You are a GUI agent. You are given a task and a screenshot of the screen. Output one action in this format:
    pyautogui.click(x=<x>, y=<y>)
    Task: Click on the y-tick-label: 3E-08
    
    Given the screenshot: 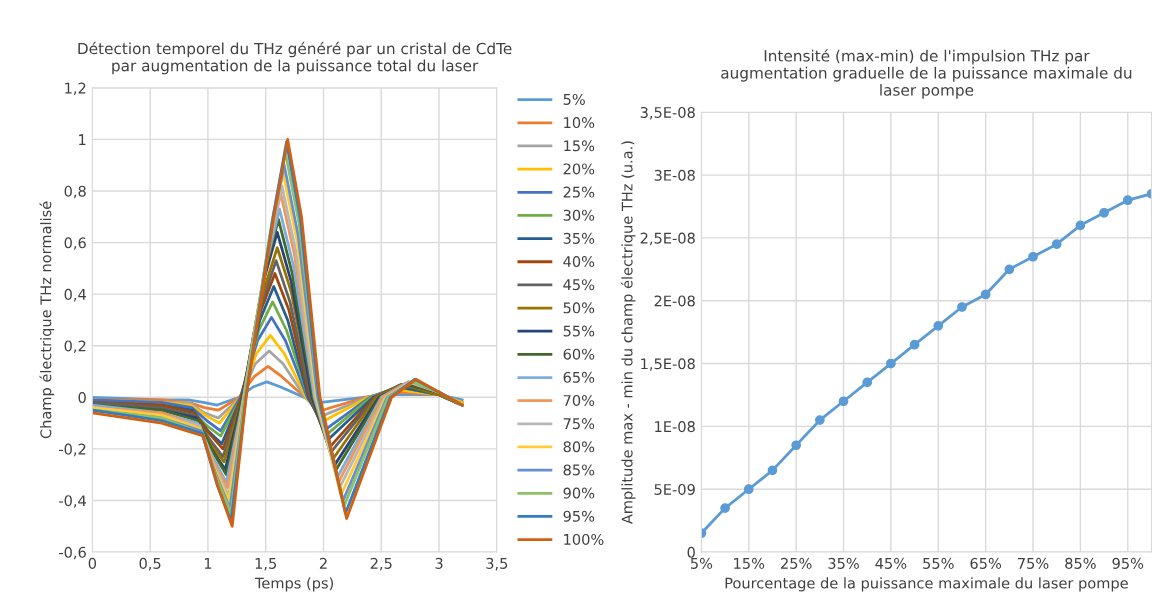 What is the action you would take?
    pyautogui.click(x=674, y=175)
    